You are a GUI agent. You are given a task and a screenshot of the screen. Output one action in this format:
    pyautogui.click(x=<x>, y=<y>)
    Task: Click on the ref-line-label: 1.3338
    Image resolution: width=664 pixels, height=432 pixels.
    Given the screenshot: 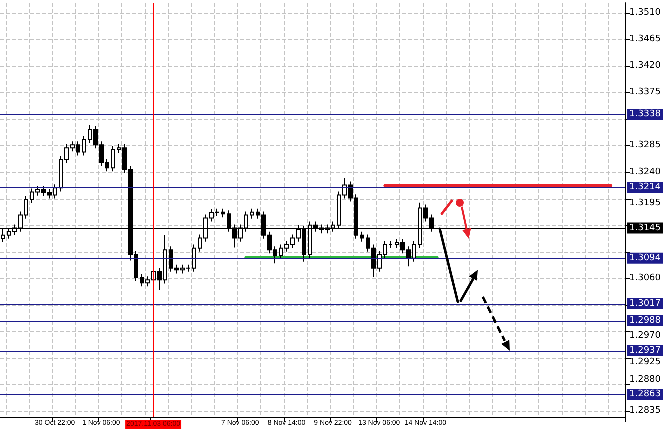 What is the action you would take?
    pyautogui.click(x=646, y=114)
    